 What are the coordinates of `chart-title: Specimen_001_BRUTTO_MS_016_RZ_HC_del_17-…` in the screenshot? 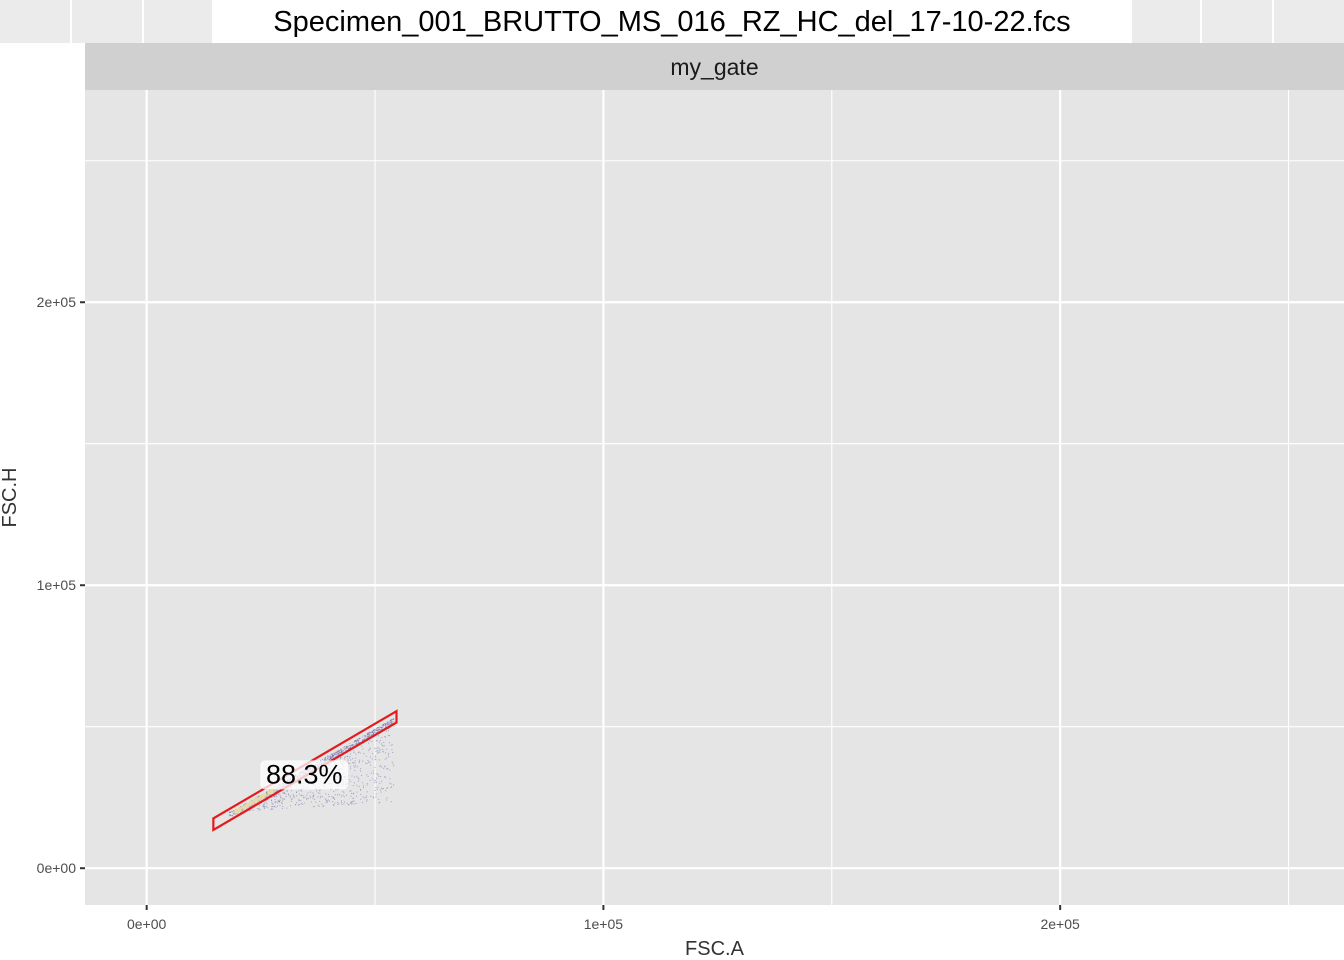 It's located at (672, 21).